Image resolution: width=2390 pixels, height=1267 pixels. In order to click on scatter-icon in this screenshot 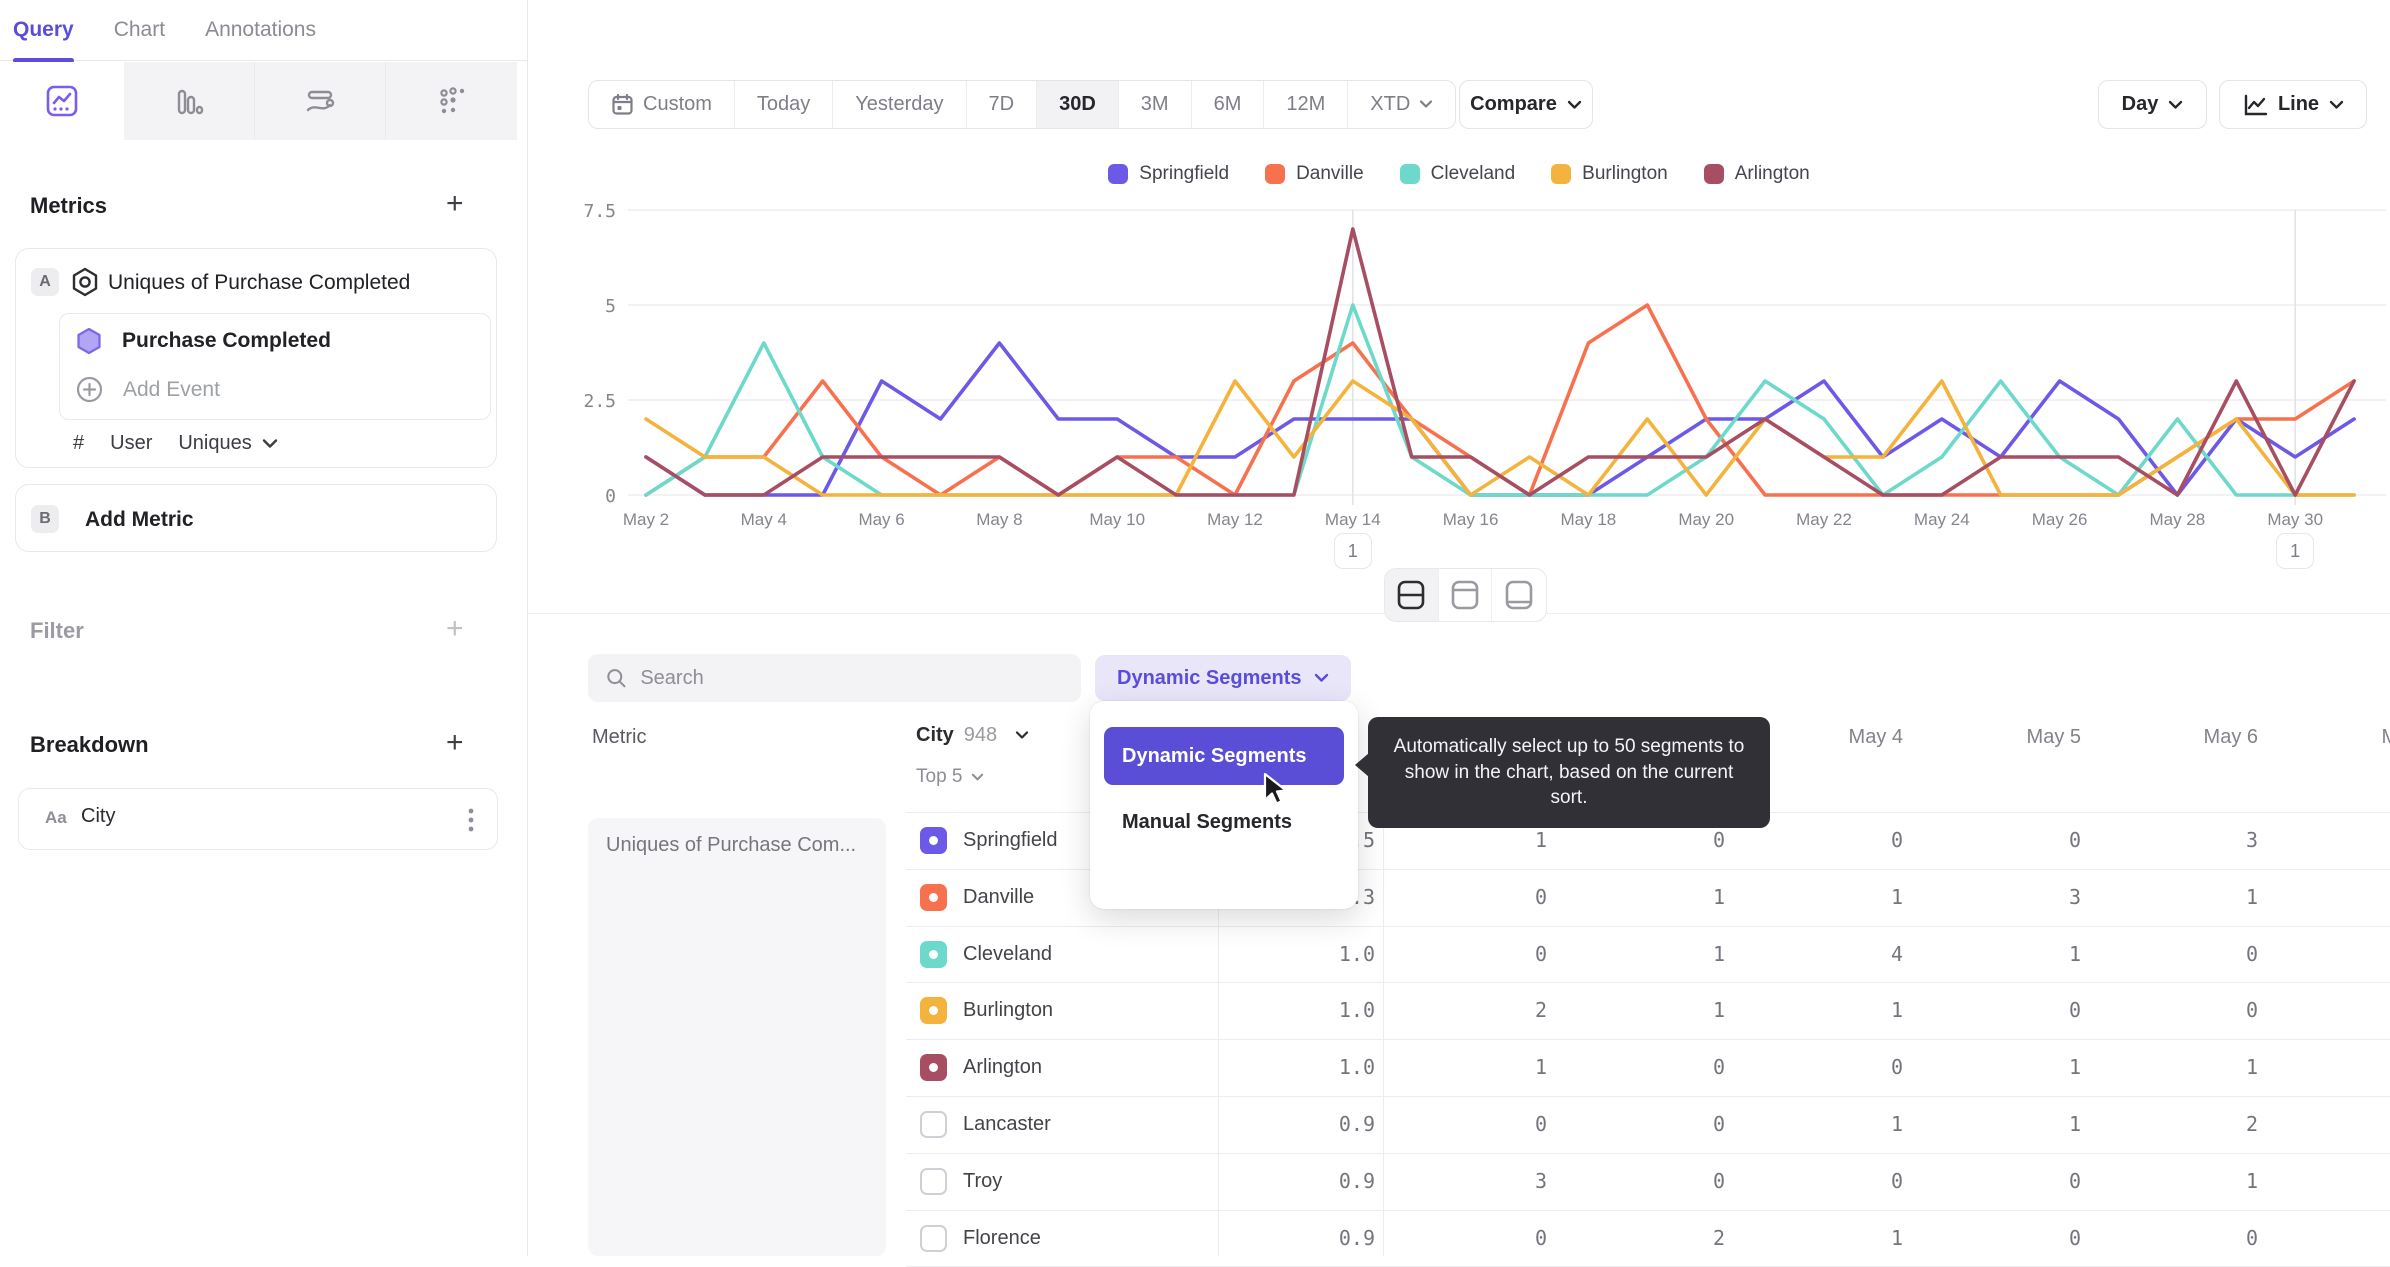, I will do `click(451, 100)`.